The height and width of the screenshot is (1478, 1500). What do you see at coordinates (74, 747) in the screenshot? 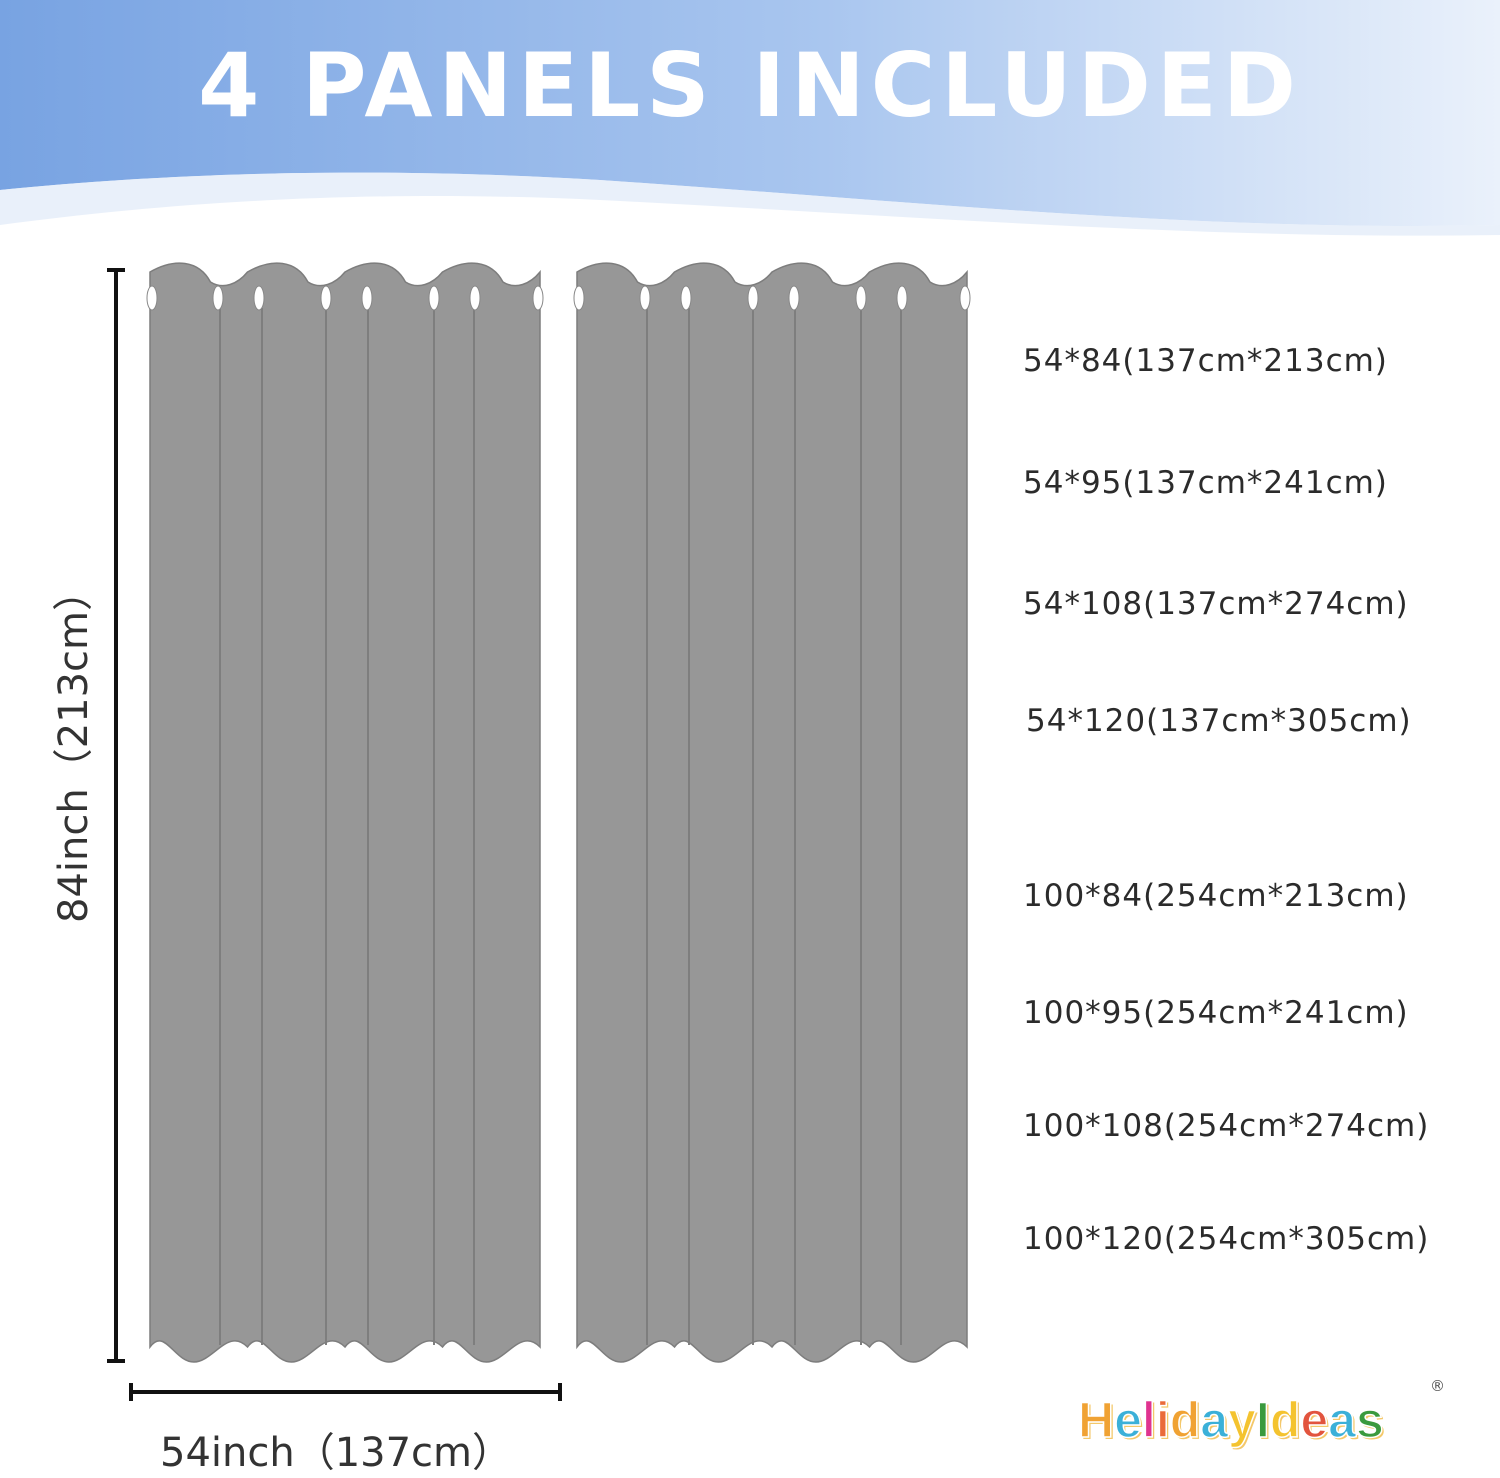
I see `height-dimension-label: 84inch（213cm）` at bounding box center [74, 747].